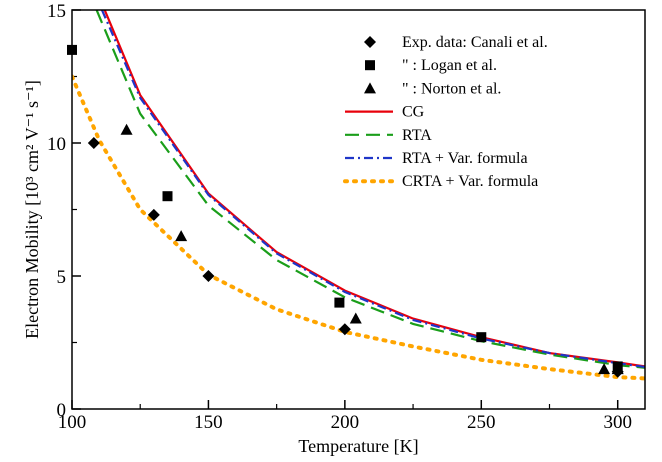  What do you see at coordinates (370, 42) in the screenshot?
I see `legend-marker-exp_canali` at bounding box center [370, 42].